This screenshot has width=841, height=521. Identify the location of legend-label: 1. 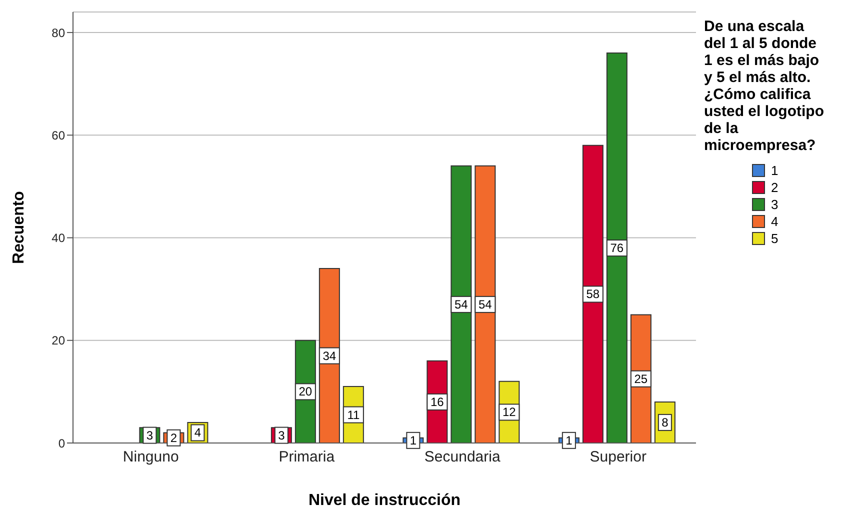
(774, 170).